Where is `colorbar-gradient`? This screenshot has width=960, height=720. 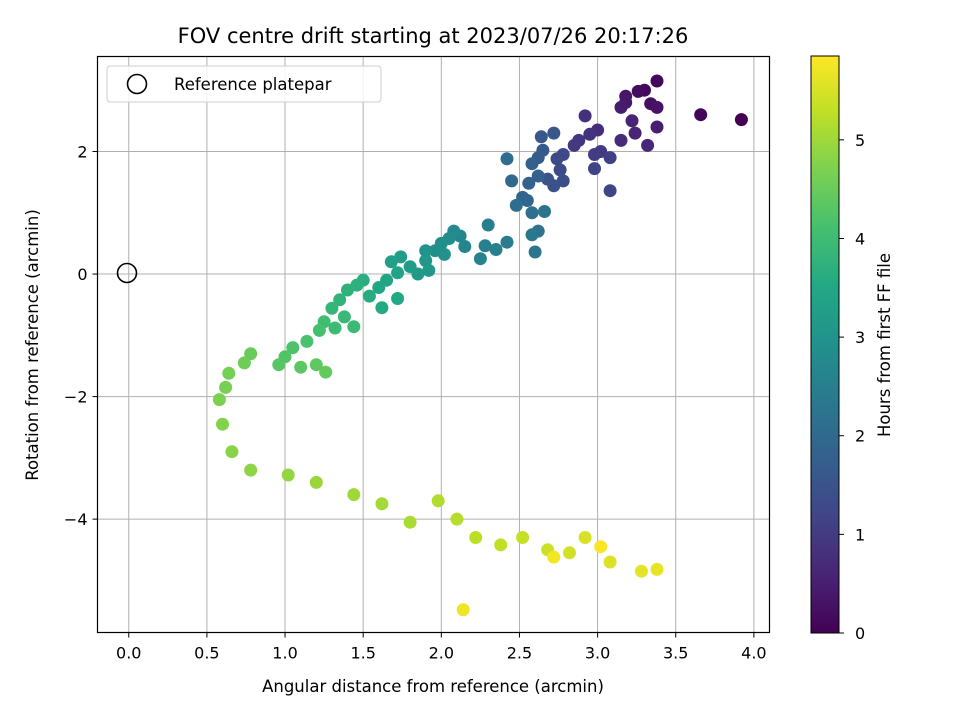 colorbar-gradient is located at coordinates (825, 344).